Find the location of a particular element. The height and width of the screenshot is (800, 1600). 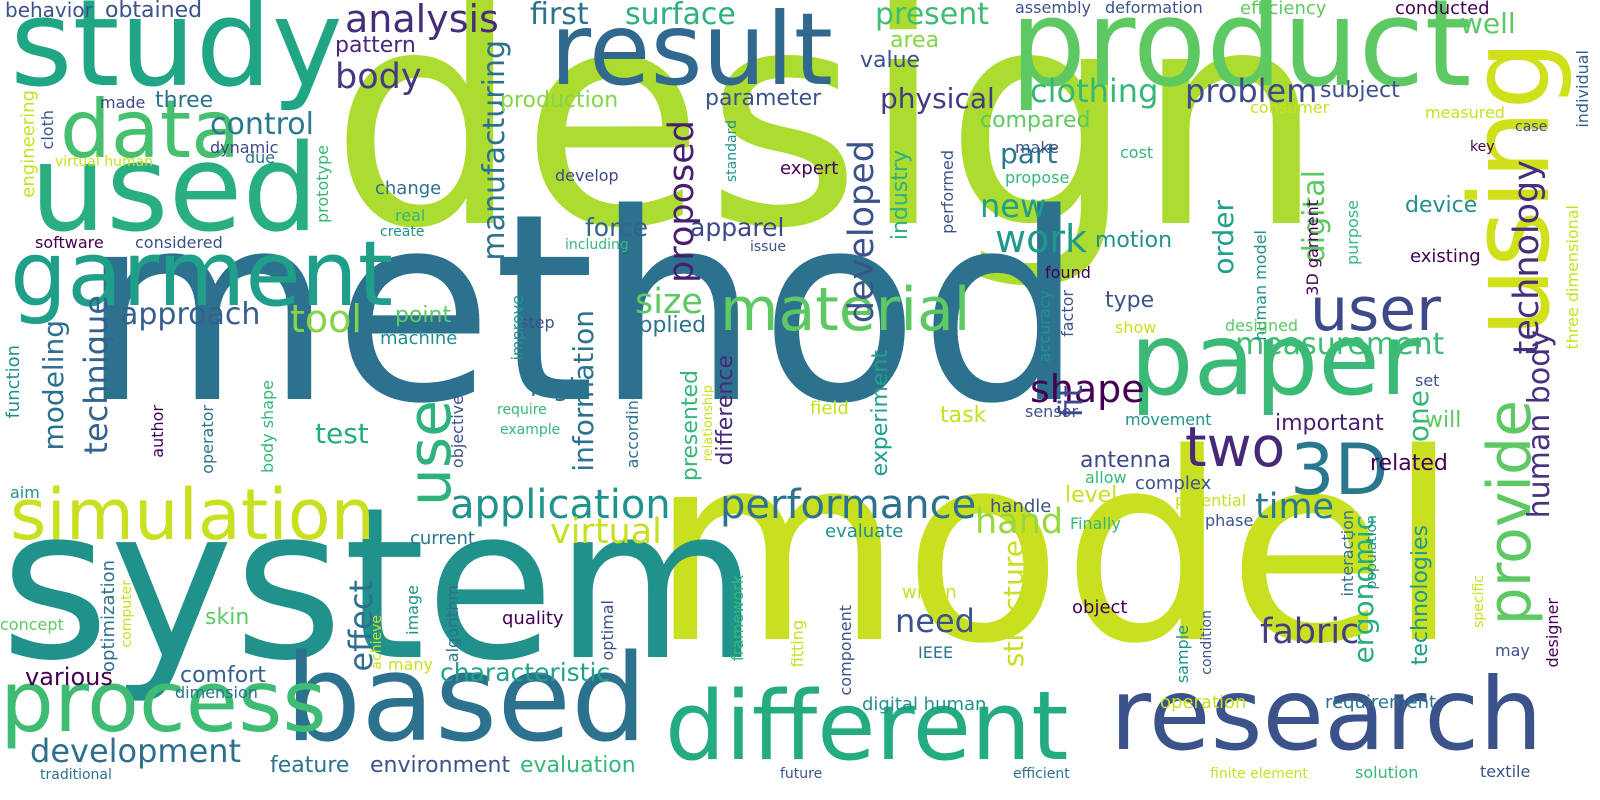

word-digital-human: digital human is located at coordinates (924, 704).